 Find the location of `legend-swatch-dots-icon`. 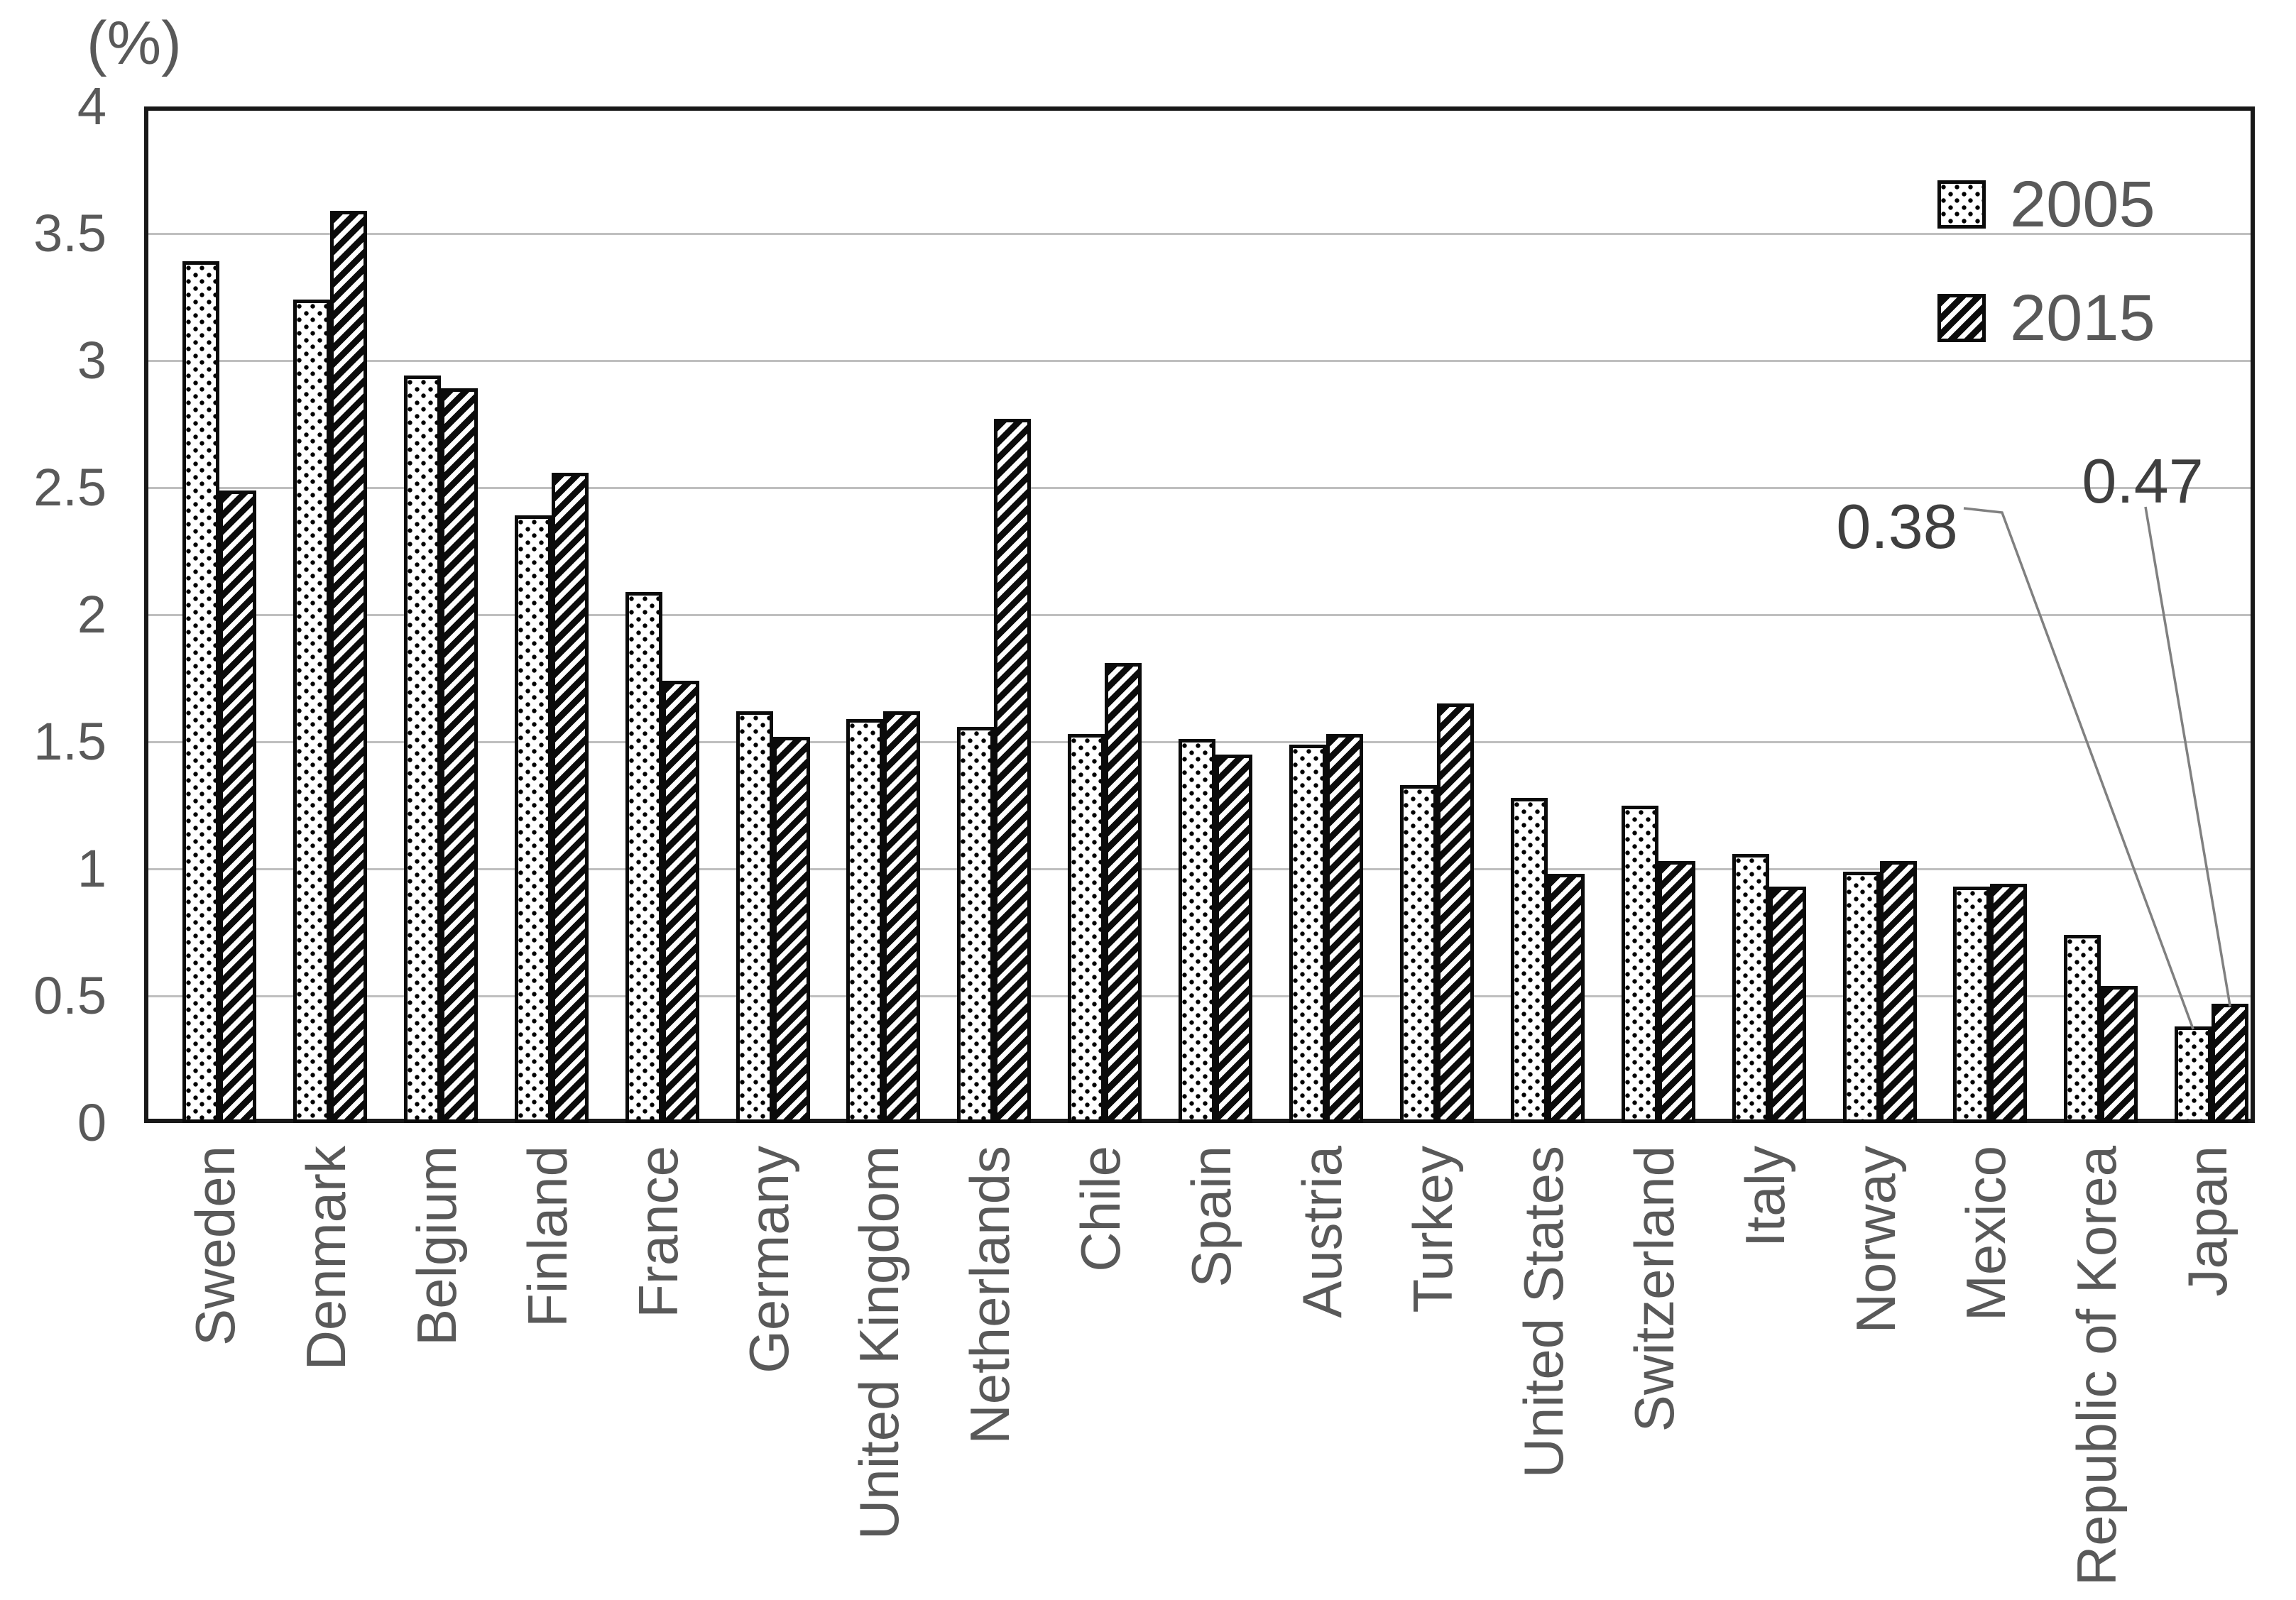

legend-swatch-dots-icon is located at coordinates (1961, 204).